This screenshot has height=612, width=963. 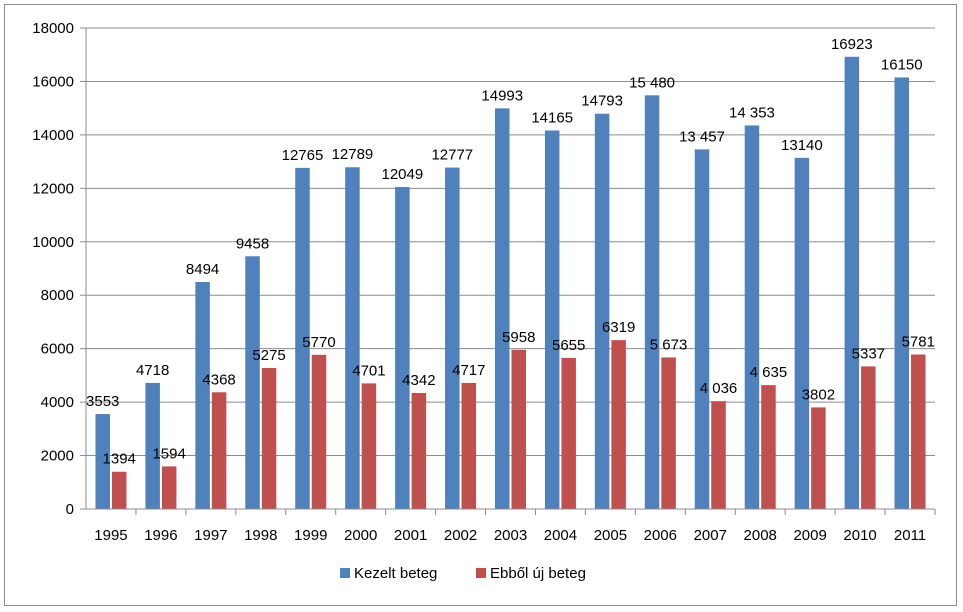 What do you see at coordinates (710, 535) in the screenshot?
I see `x-tick-label: 2007` at bounding box center [710, 535].